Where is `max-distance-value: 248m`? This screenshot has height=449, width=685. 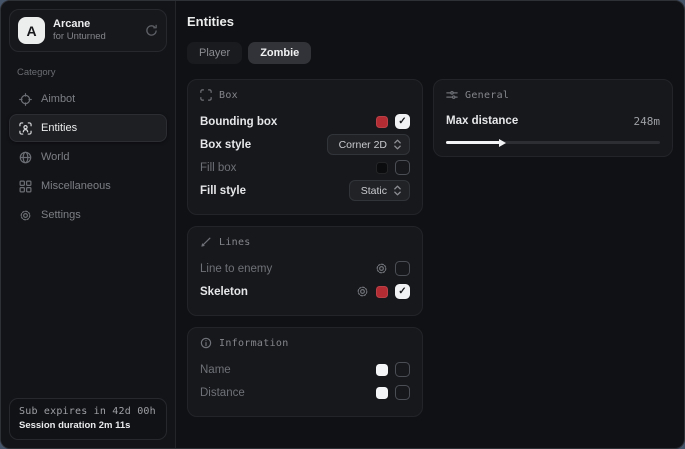
max-distance-value: 248m is located at coordinates (647, 121).